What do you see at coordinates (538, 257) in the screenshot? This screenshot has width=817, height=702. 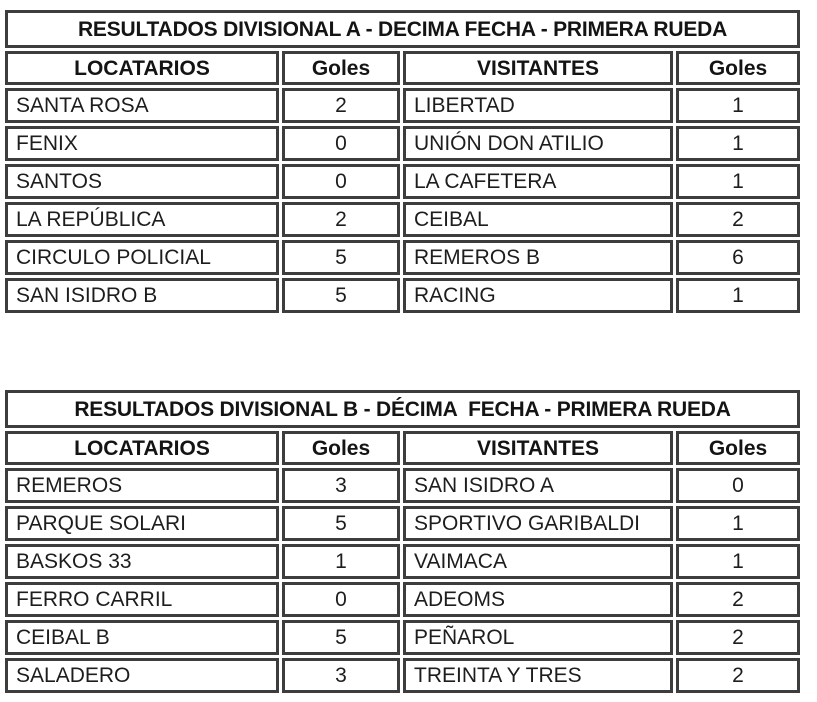 I see `away-team-cell: REMEROS B` at bounding box center [538, 257].